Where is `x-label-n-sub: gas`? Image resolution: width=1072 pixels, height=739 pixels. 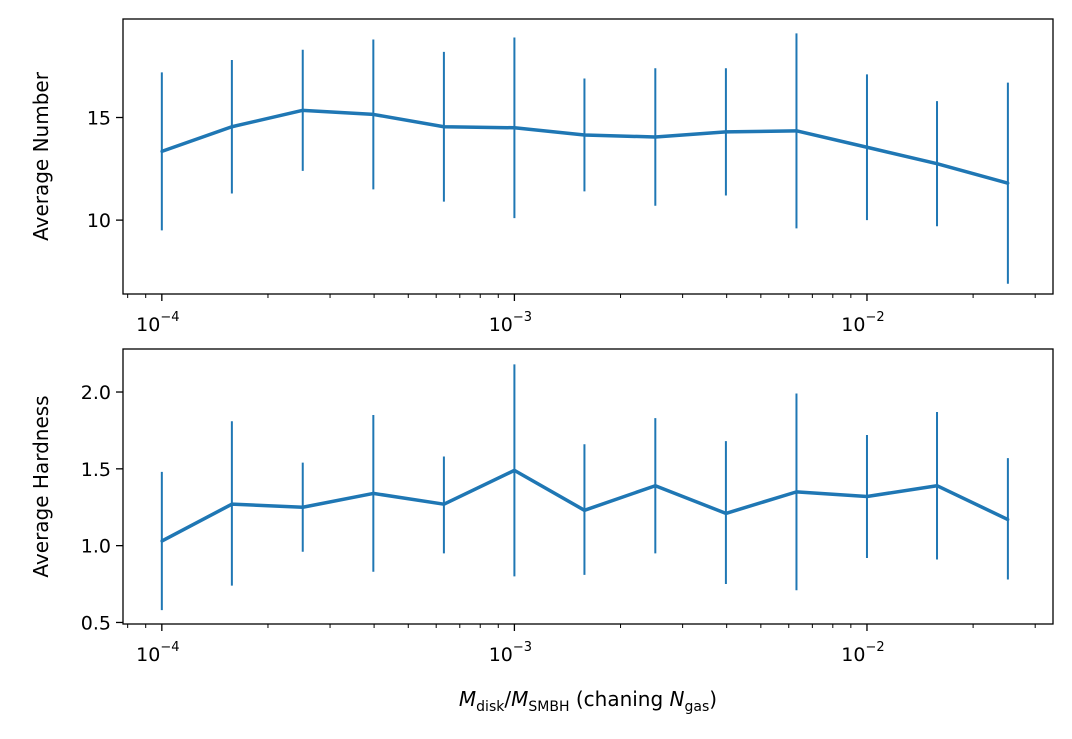
x-label-n-sub: gas is located at coordinates (697, 707).